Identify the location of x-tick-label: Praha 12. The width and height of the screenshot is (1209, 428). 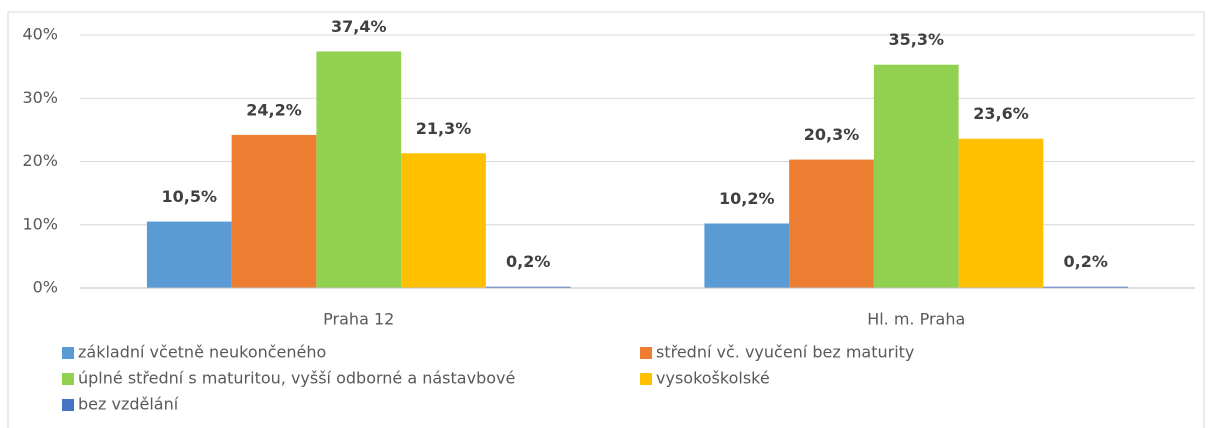
(358, 319).